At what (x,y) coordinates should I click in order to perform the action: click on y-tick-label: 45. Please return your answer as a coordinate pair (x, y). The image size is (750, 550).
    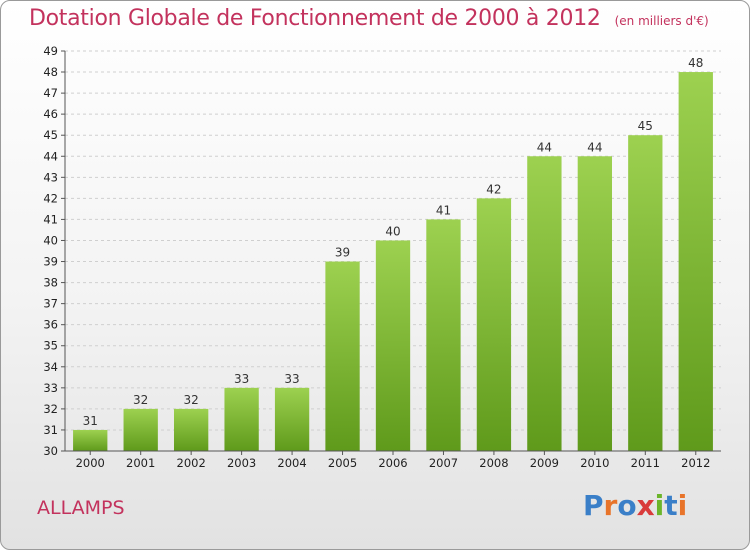
    Looking at the image, I should click on (50, 135).